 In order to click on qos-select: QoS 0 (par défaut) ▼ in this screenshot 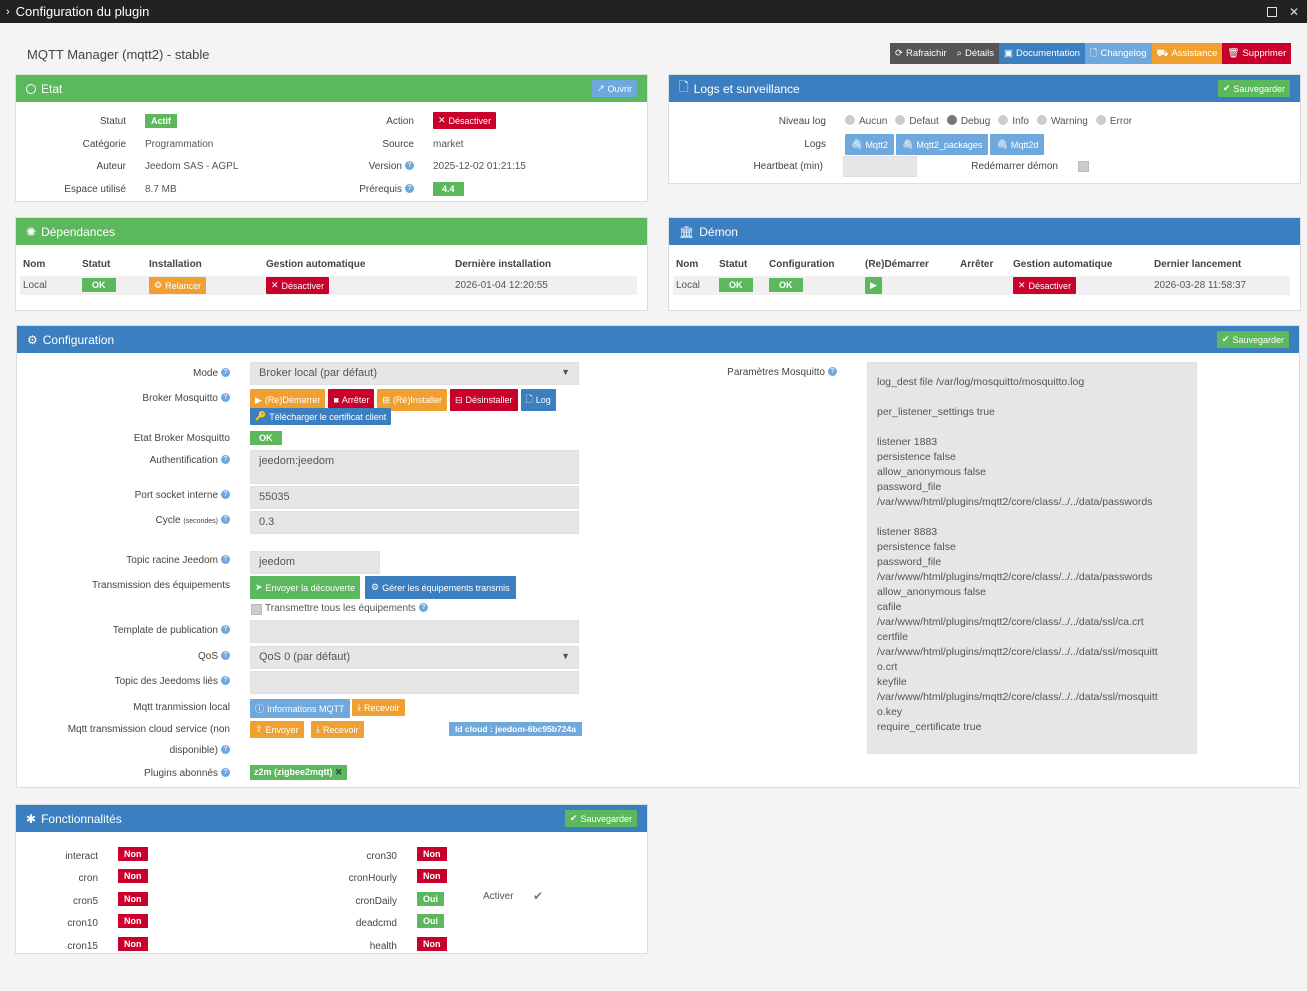, I will do `click(414, 657)`.